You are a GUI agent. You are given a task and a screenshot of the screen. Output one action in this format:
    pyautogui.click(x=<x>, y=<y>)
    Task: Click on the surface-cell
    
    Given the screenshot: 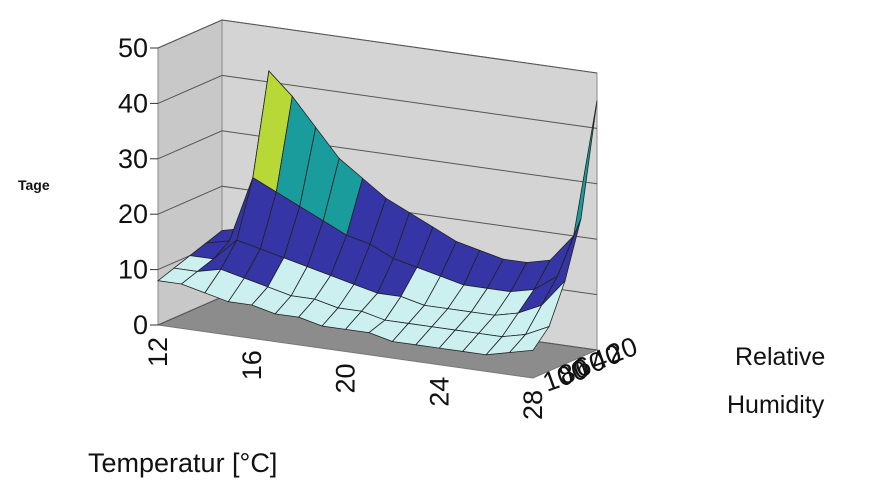 What is the action you would take?
    pyautogui.click(x=529, y=339)
    